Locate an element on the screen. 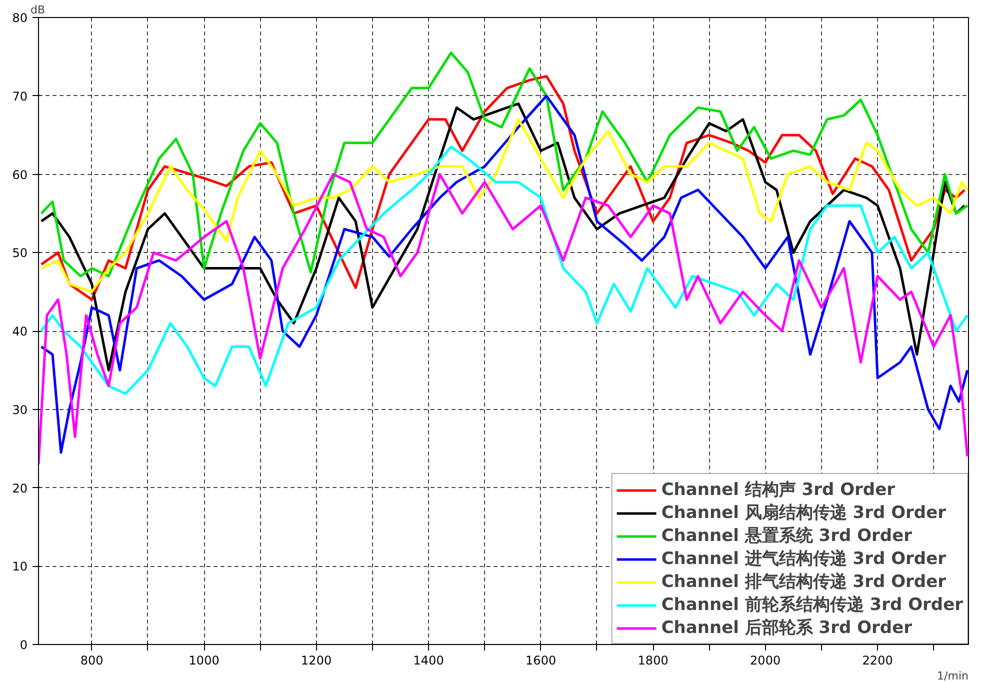  x-tick-label: 1200 is located at coordinates (316, 661).